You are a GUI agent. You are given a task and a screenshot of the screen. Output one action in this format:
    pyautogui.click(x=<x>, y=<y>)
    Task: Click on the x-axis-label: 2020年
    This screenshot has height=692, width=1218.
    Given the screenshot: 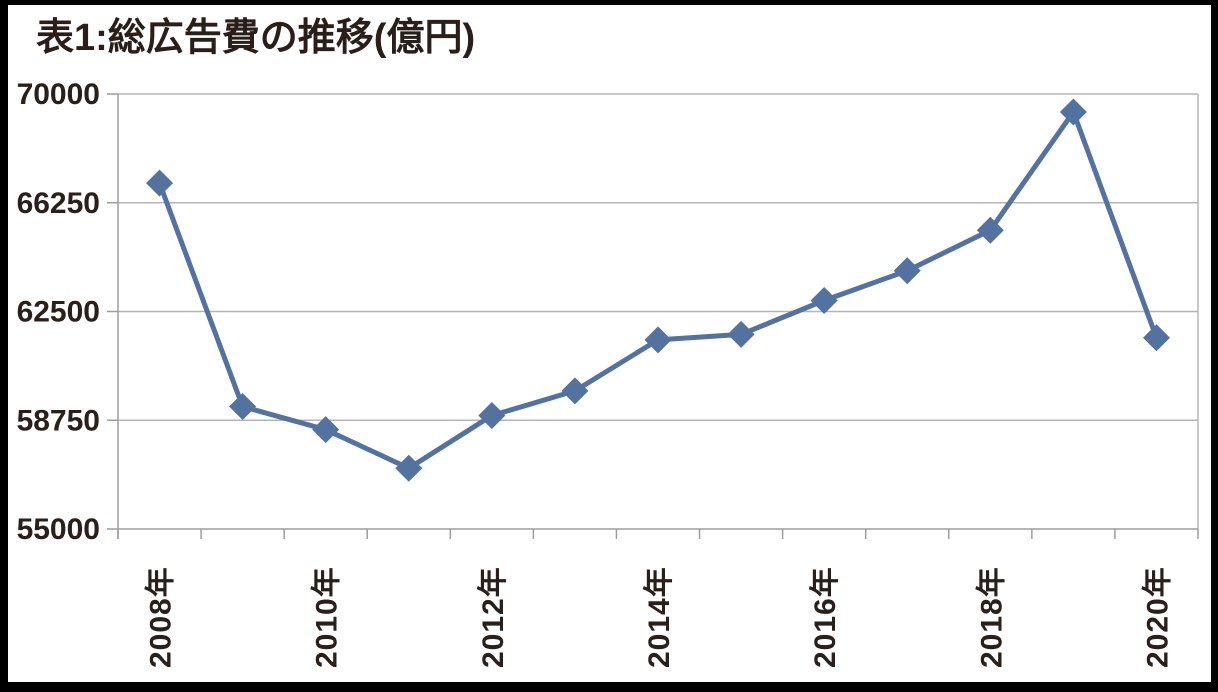 What is the action you would take?
    pyautogui.click(x=1157, y=617)
    